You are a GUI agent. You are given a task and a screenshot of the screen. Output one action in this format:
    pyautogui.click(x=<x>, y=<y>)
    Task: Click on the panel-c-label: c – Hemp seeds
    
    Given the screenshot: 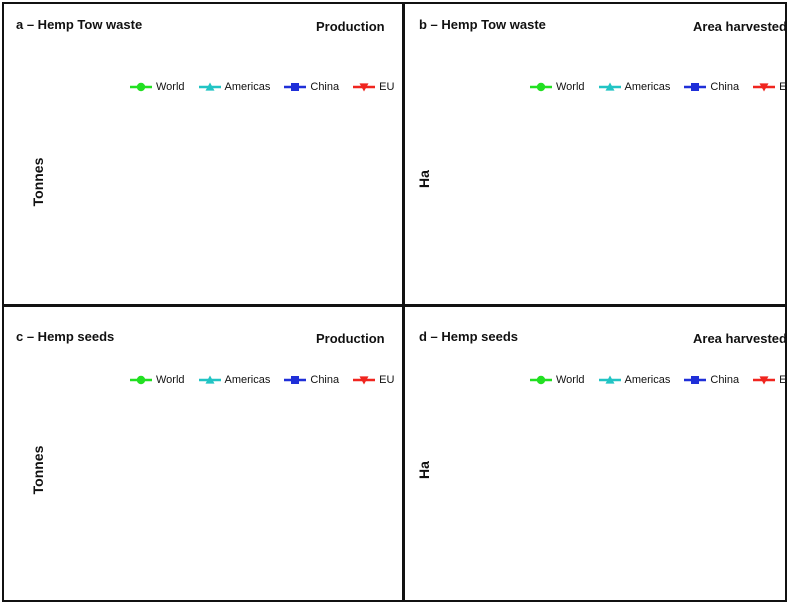 What is the action you would take?
    pyautogui.click(x=65, y=336)
    